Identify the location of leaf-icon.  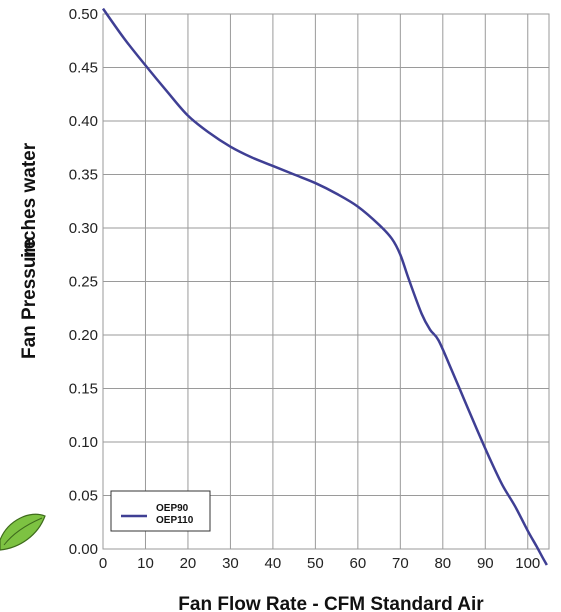
(23, 532).